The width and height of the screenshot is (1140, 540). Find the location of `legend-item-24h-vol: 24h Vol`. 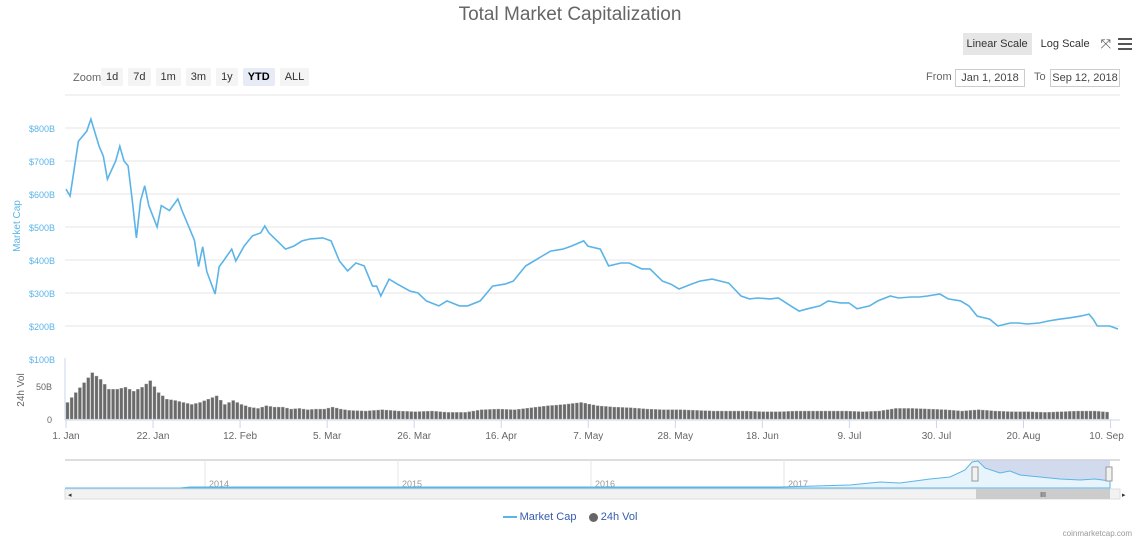

legend-item-24h-vol: 24h Vol is located at coordinates (613, 517).